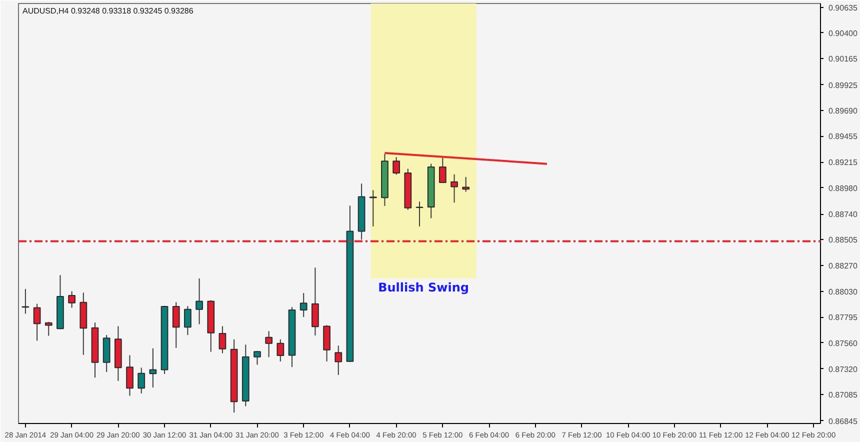  I want to click on y-tick-label: 0.88505, so click(843, 240).